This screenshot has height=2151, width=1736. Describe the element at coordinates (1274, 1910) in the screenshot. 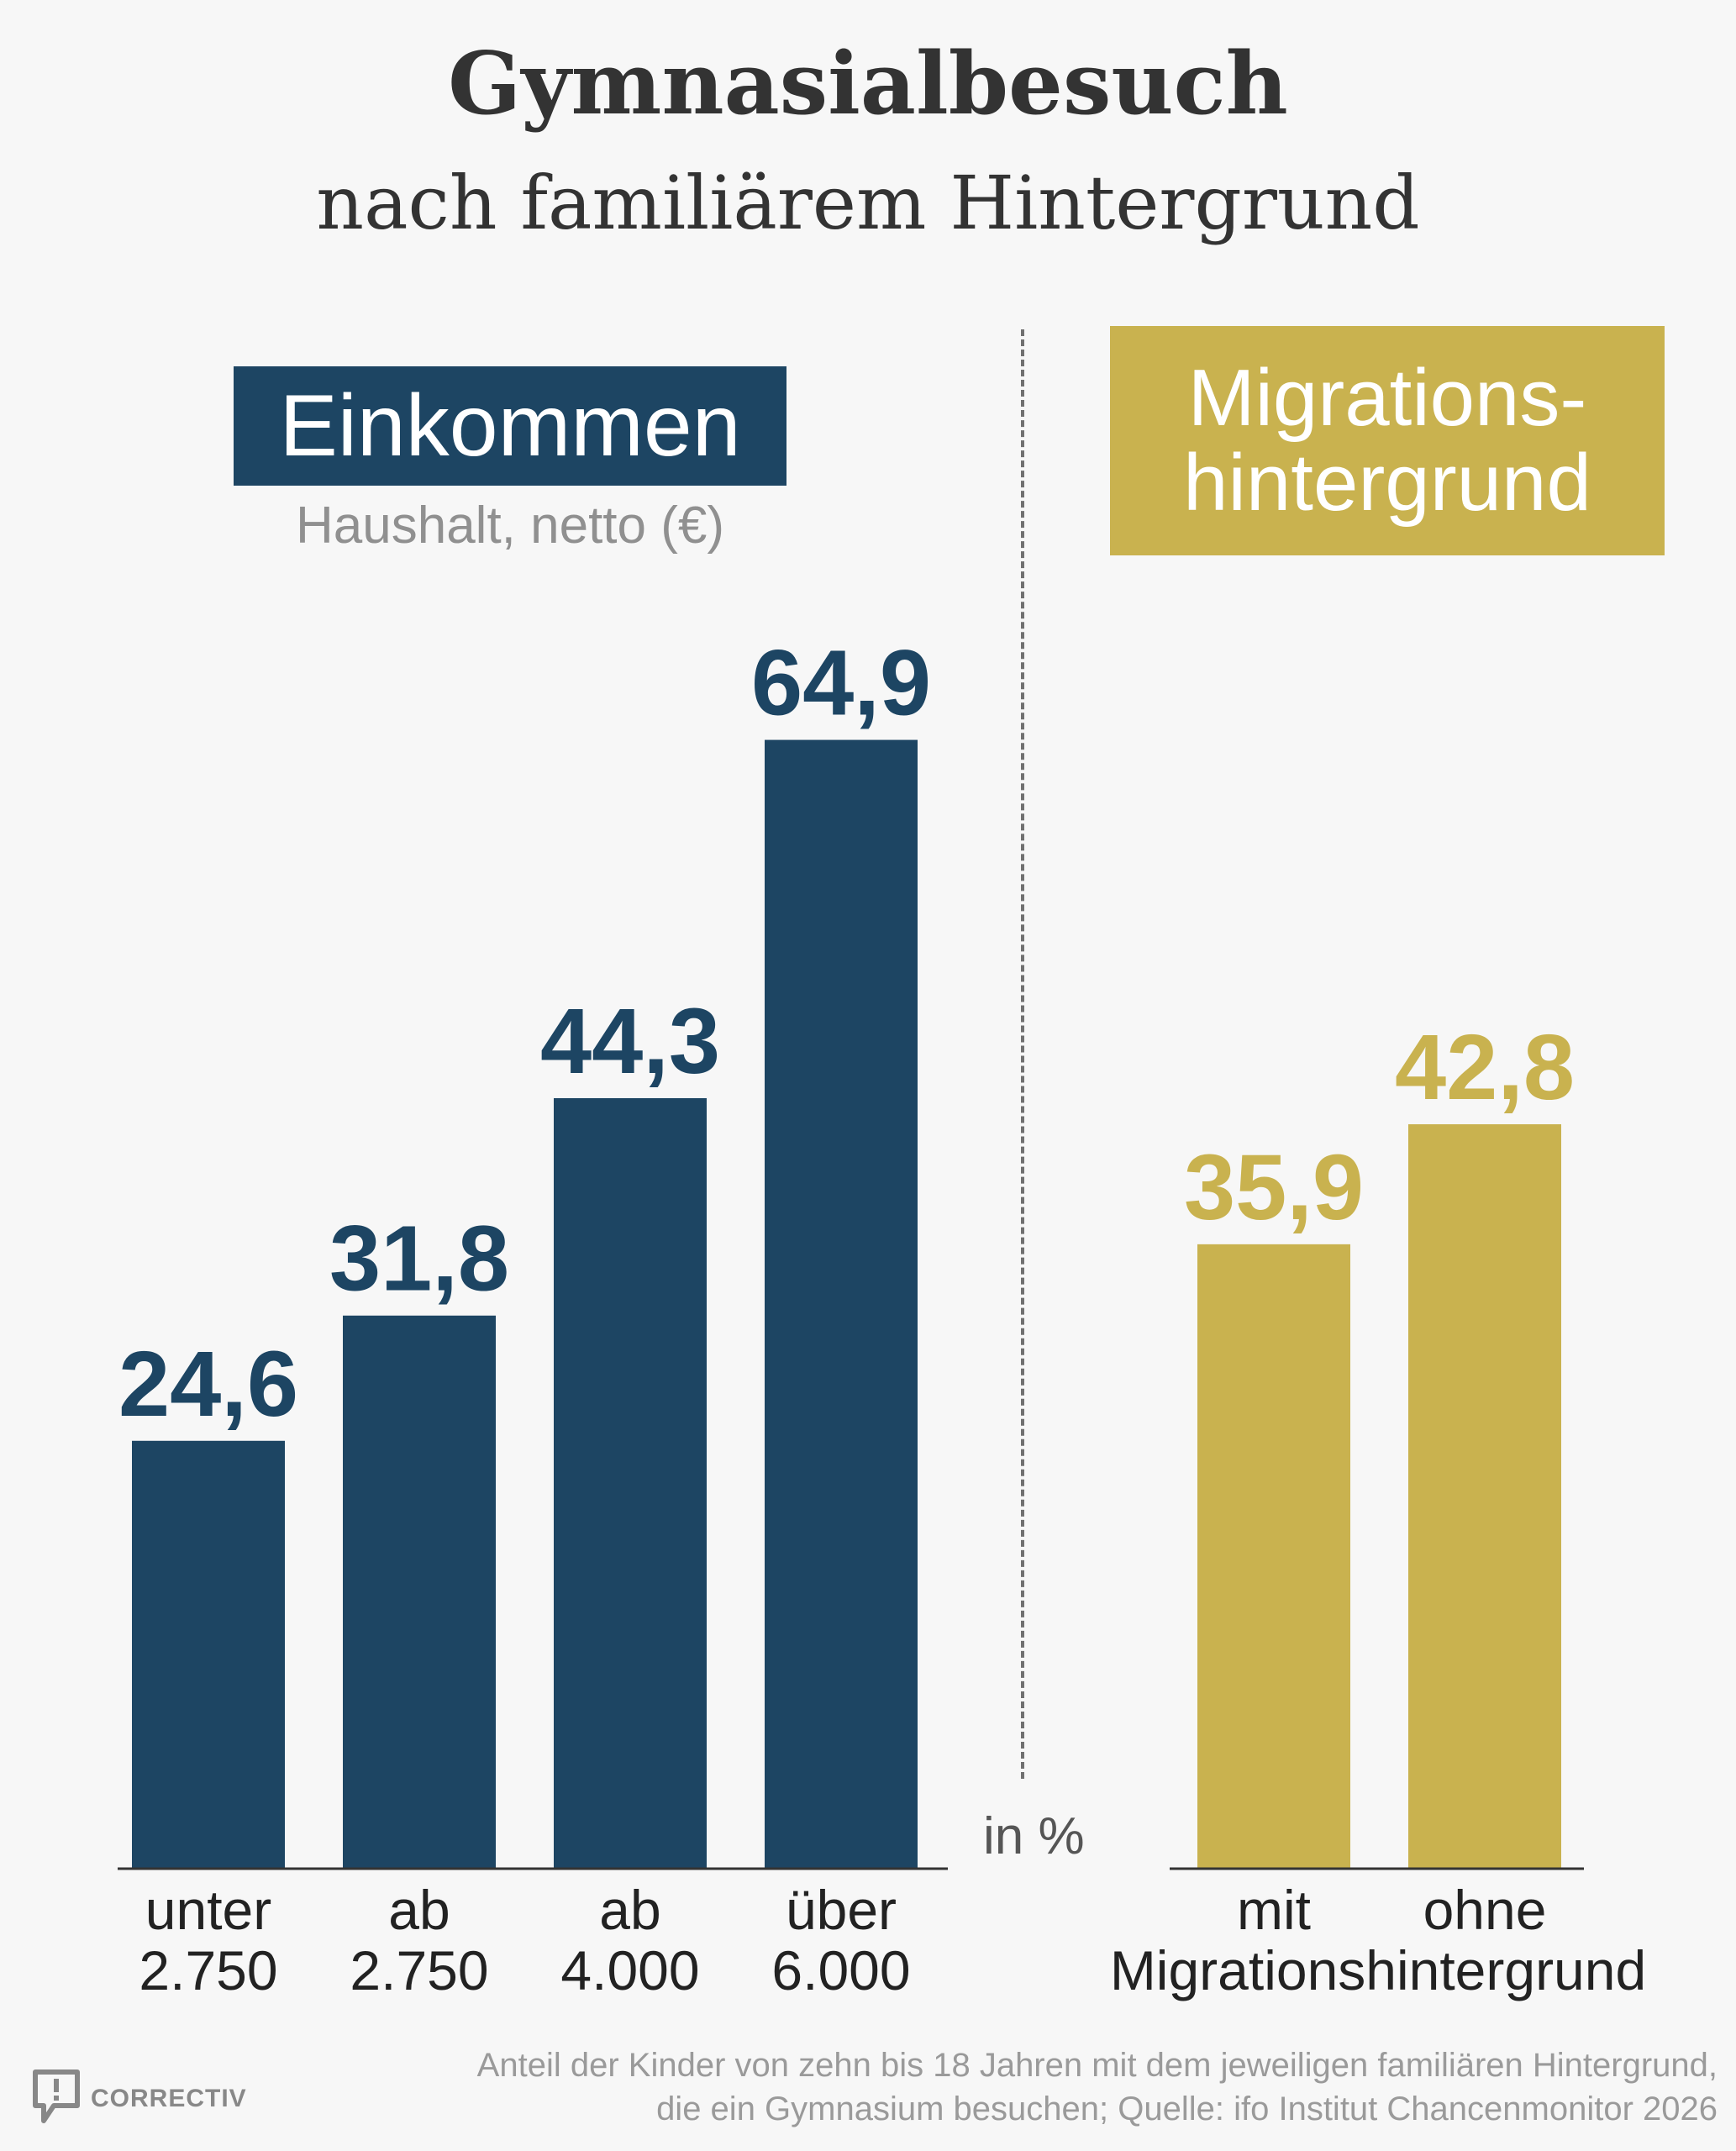

I see `migration-category-label: mit` at that location.